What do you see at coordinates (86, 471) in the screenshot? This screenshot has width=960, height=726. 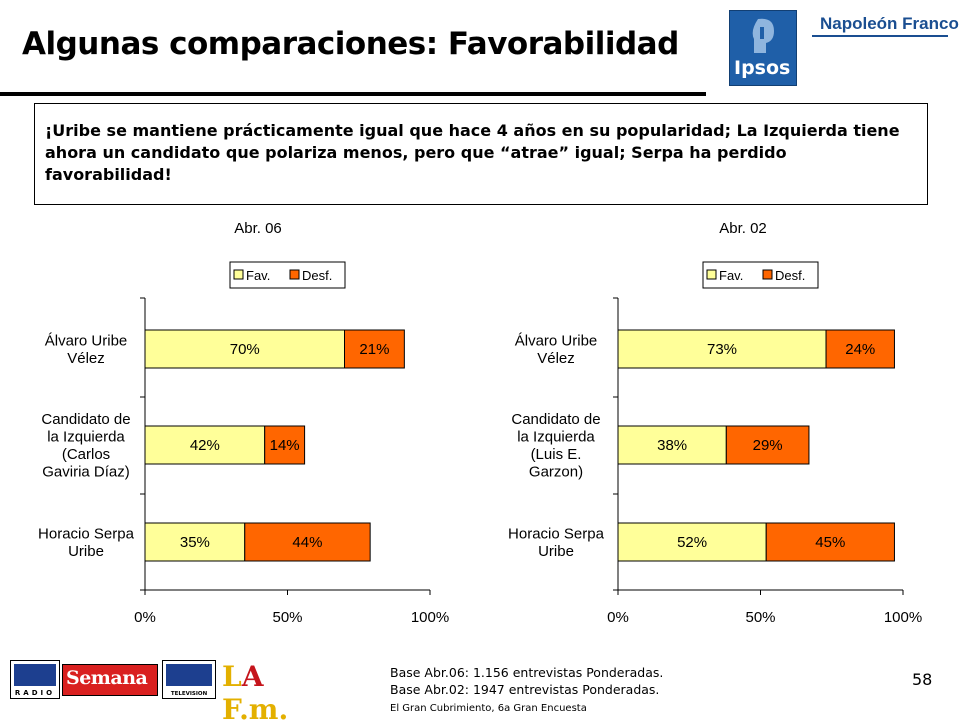 I see `category-label: Gaviria Díaz)` at bounding box center [86, 471].